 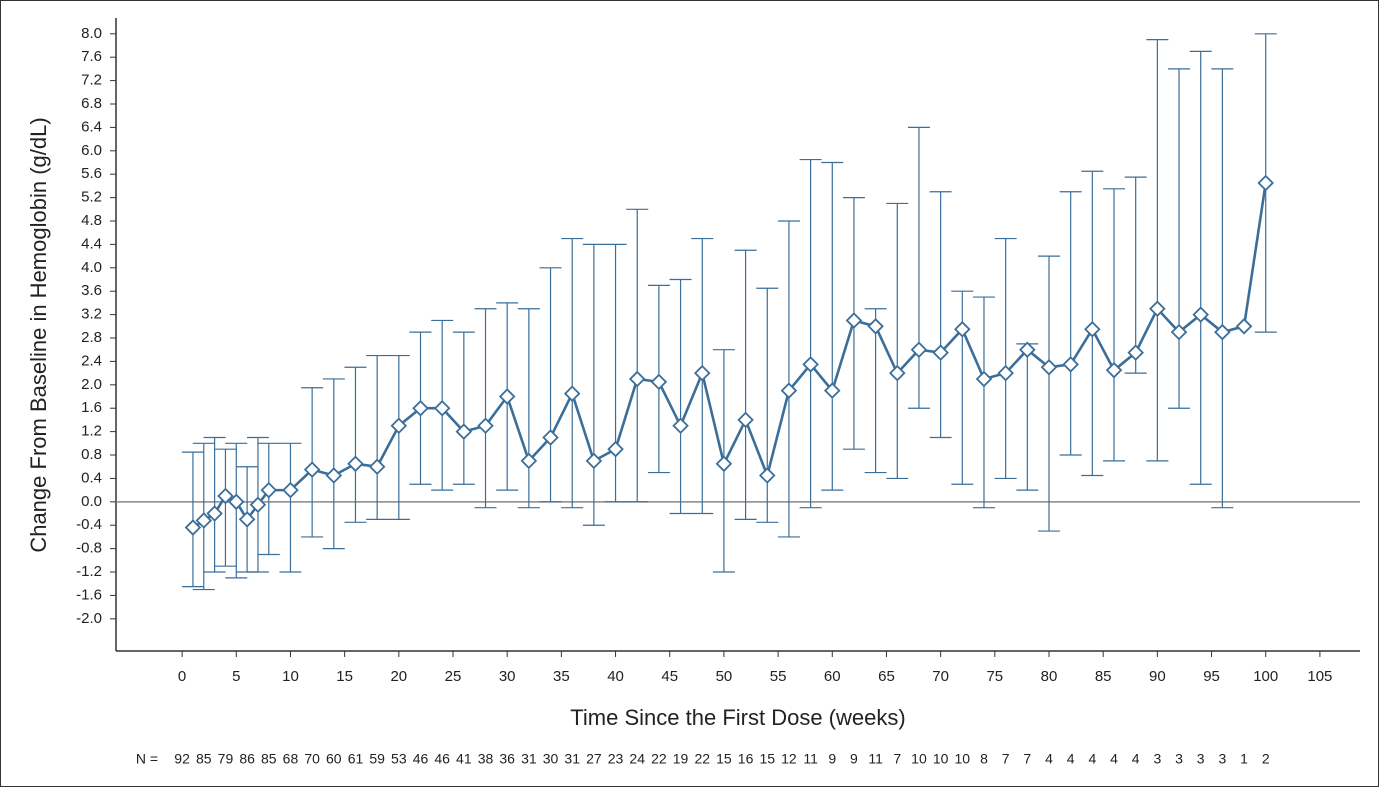 What do you see at coordinates (91, 56) in the screenshot?
I see `y-tick-label: 7.6` at bounding box center [91, 56].